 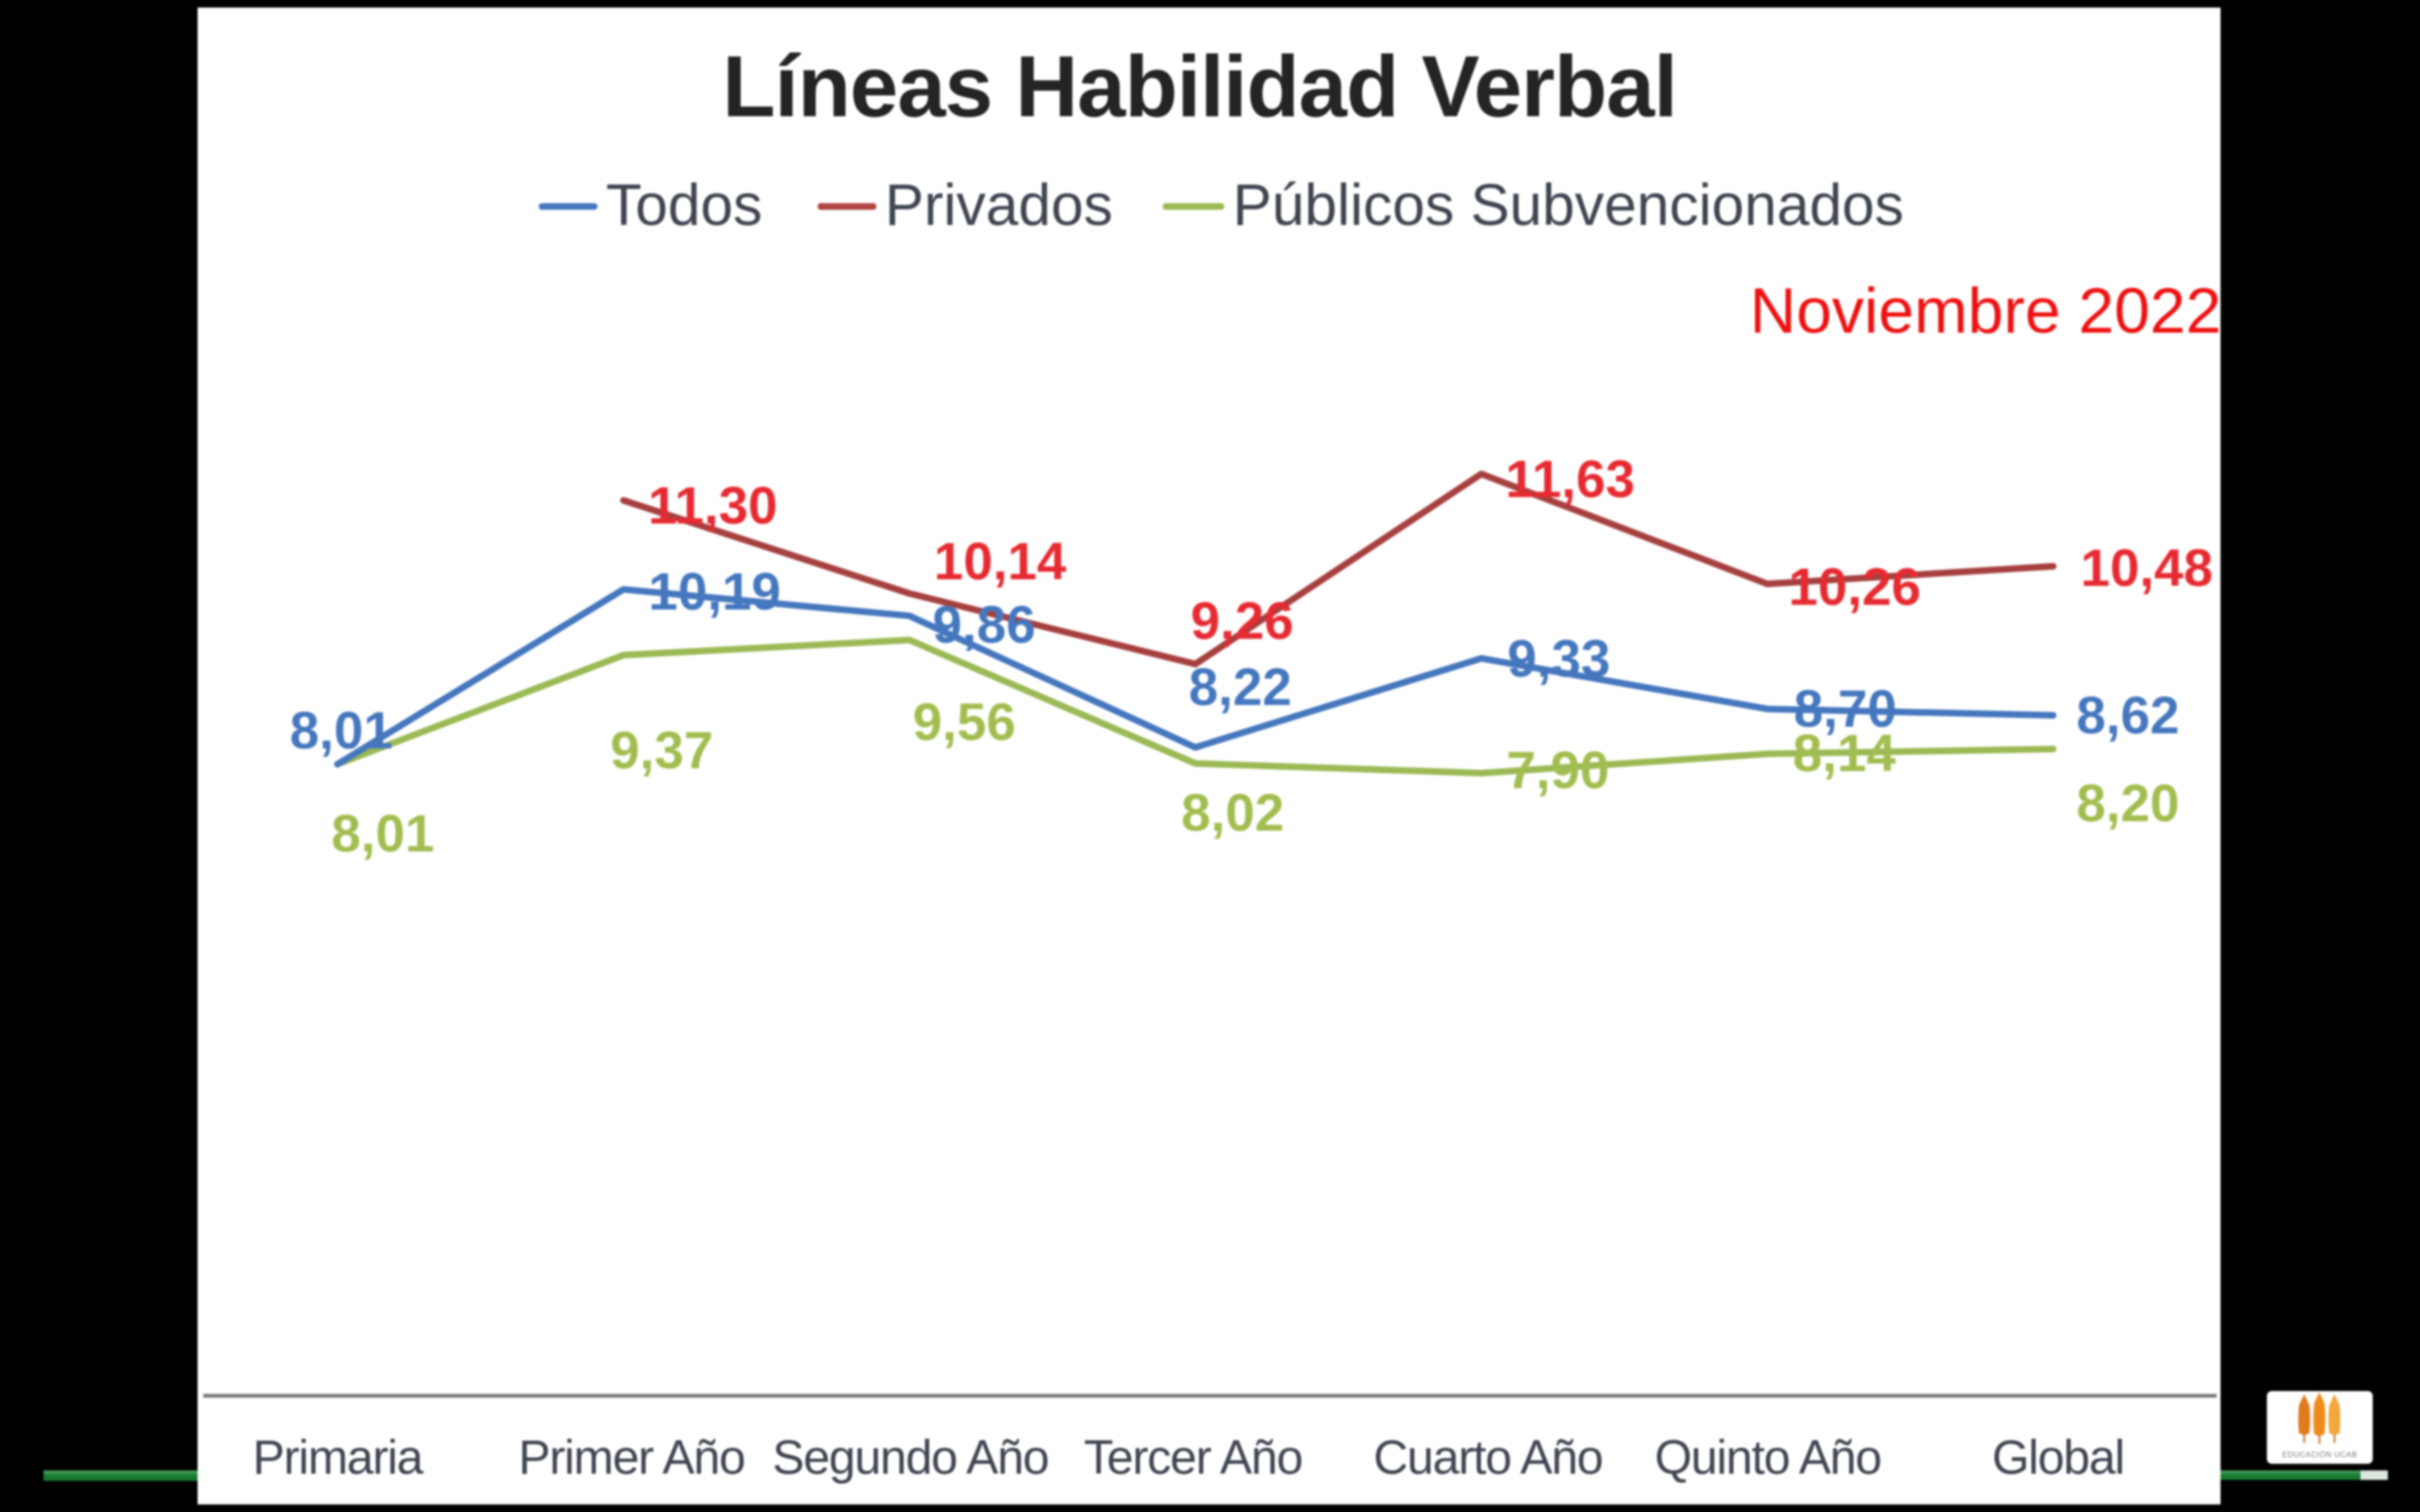 I want to click on svg-text: EDUCACIÓN UCAB, so click(x=2319, y=1455).